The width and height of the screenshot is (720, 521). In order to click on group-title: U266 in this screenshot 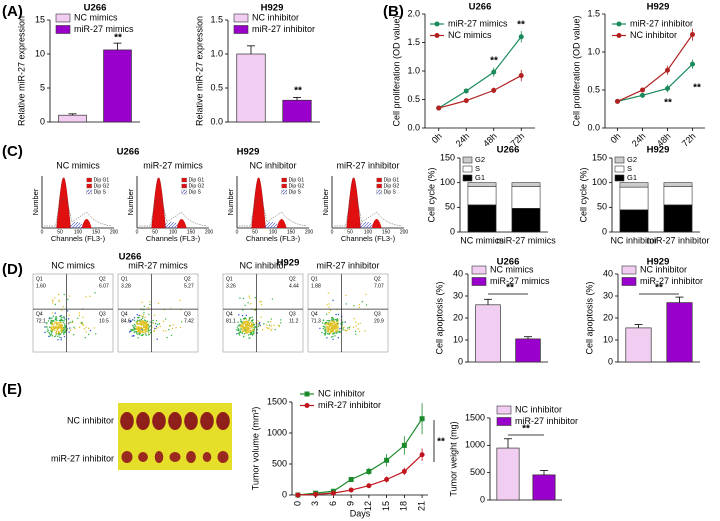, I will do `click(128, 152)`.